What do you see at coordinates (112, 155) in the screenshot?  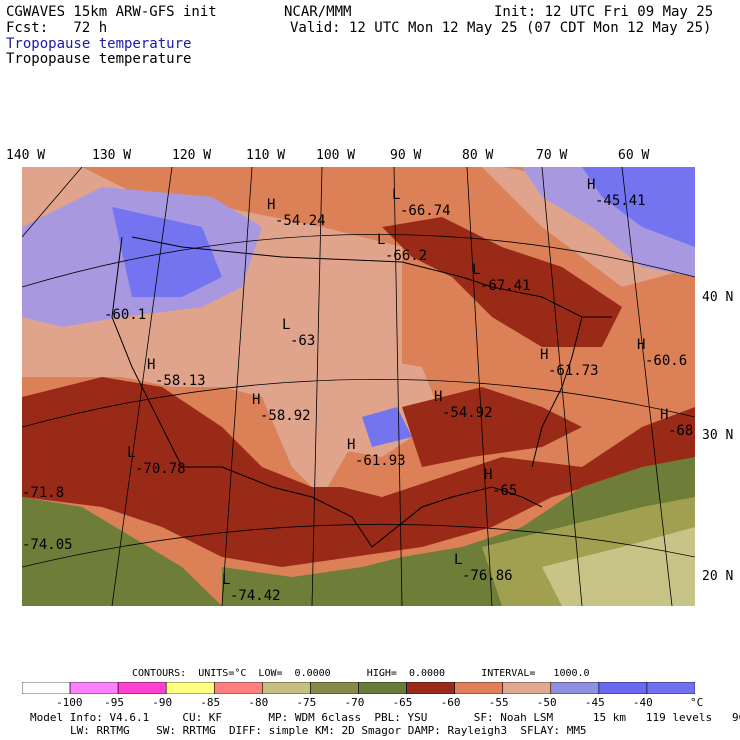 I see `lon-label-130w: 130 W` at bounding box center [112, 155].